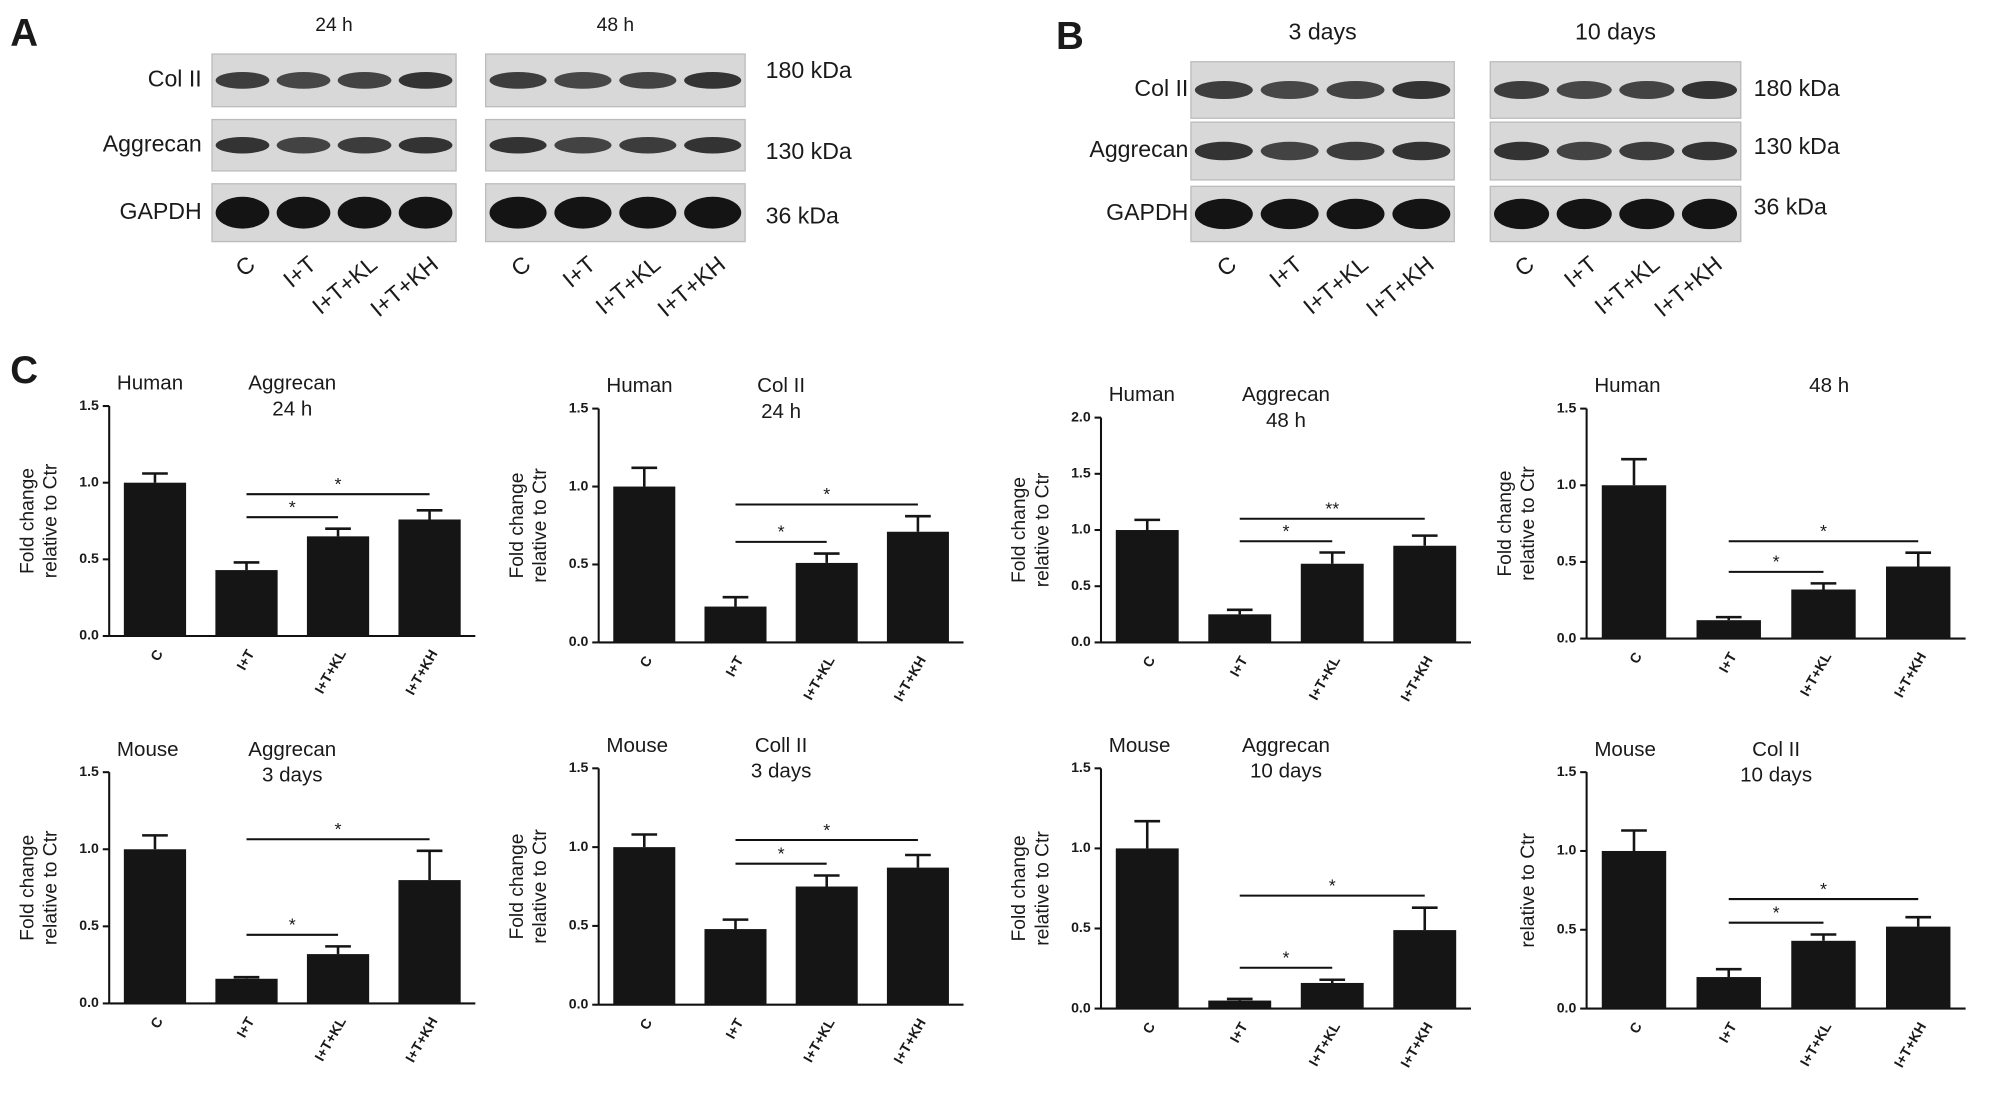  What do you see at coordinates (24, 33) in the screenshot?
I see `panel-label: A` at bounding box center [24, 33].